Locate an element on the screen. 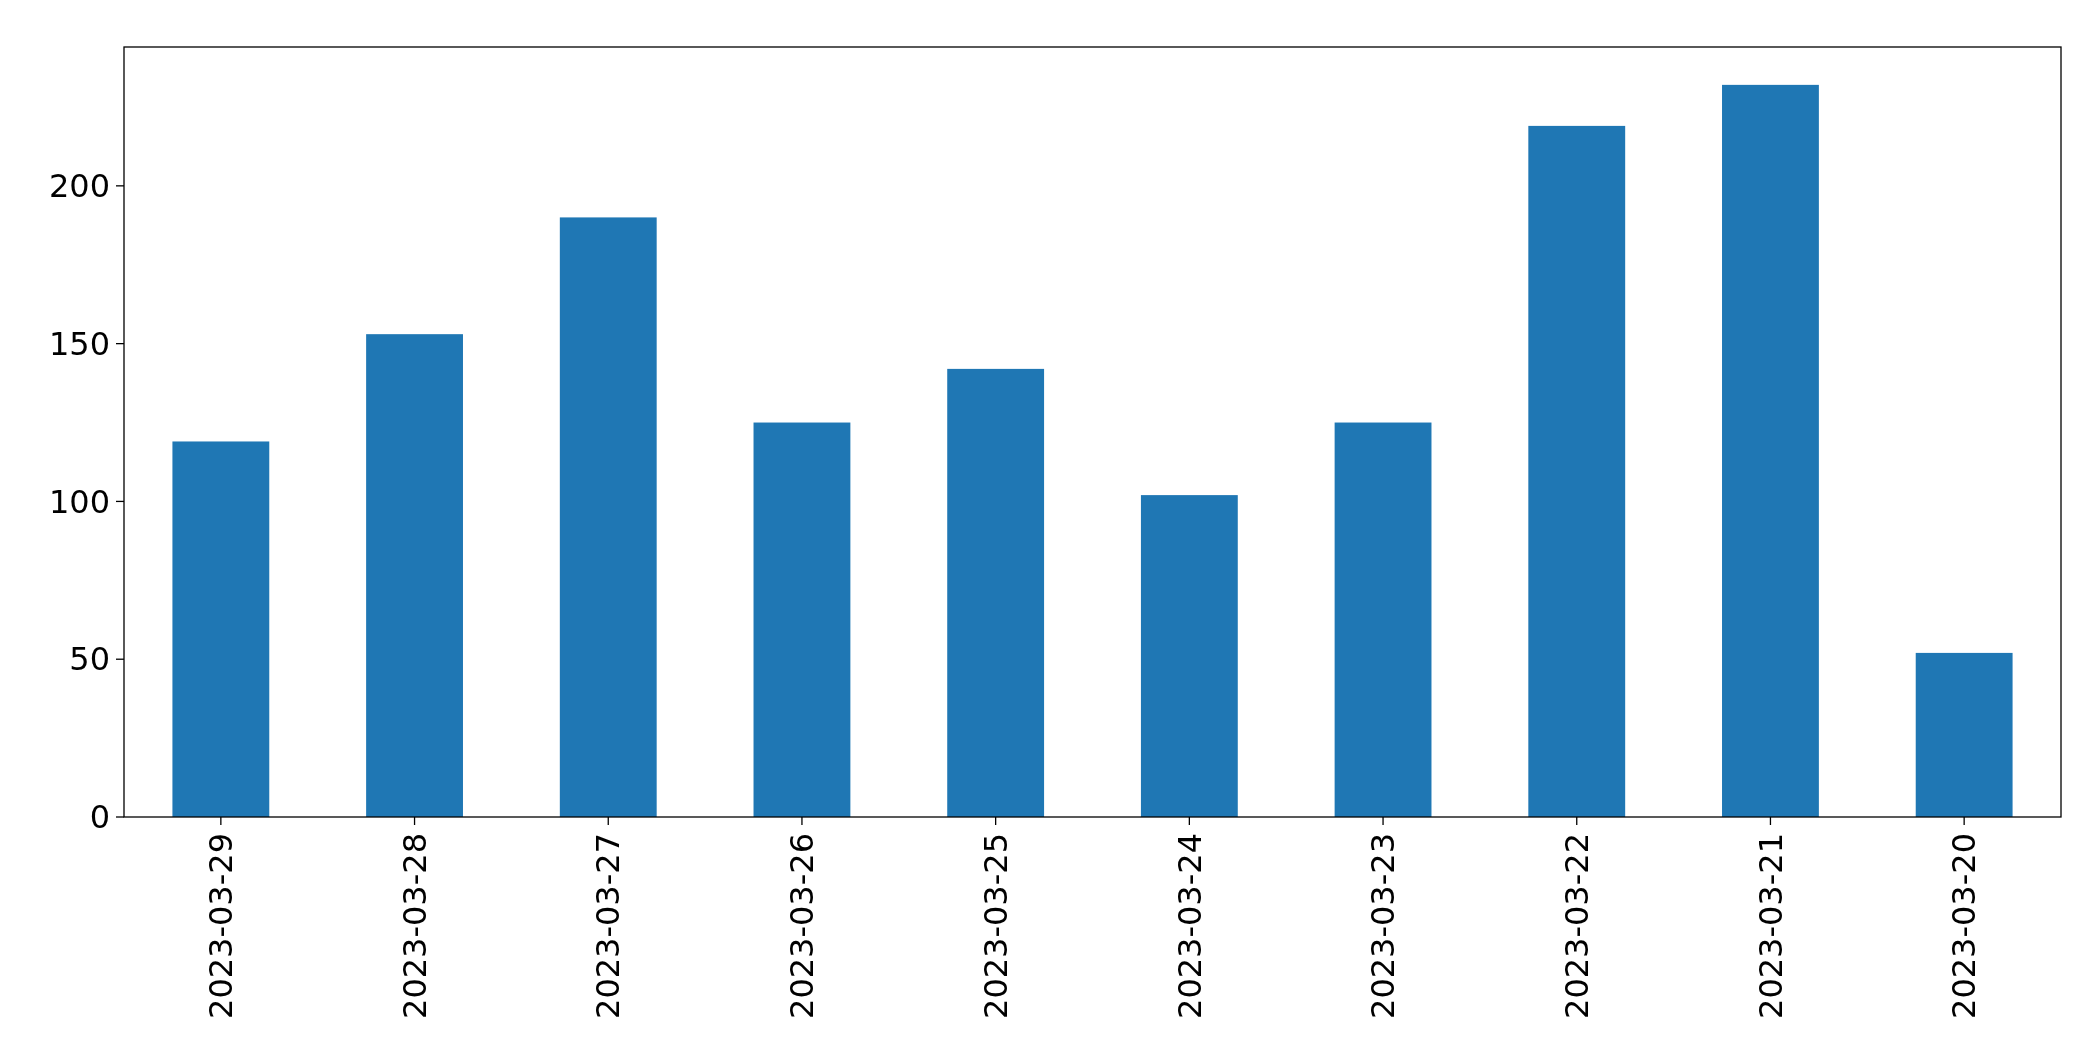  y-tick-label: 200 is located at coordinates (79, 186).